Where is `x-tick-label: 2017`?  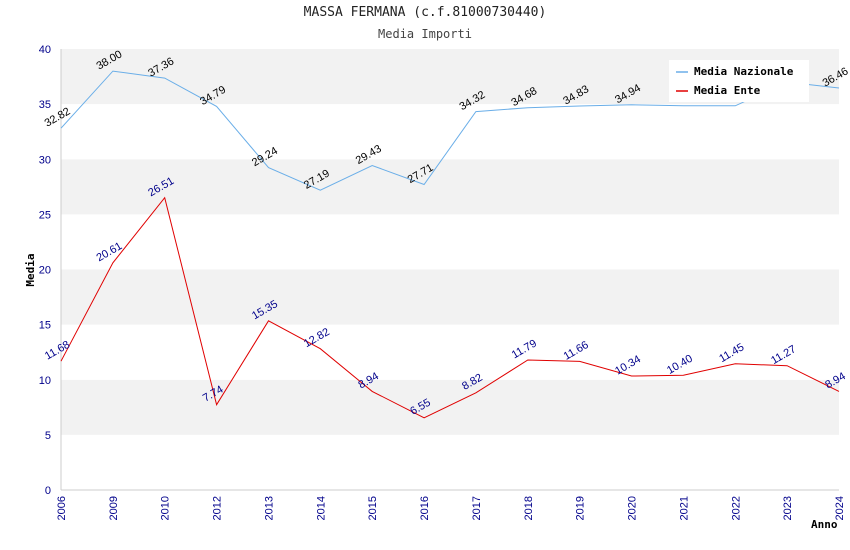
x-tick-label: 2017 is located at coordinates (477, 508).